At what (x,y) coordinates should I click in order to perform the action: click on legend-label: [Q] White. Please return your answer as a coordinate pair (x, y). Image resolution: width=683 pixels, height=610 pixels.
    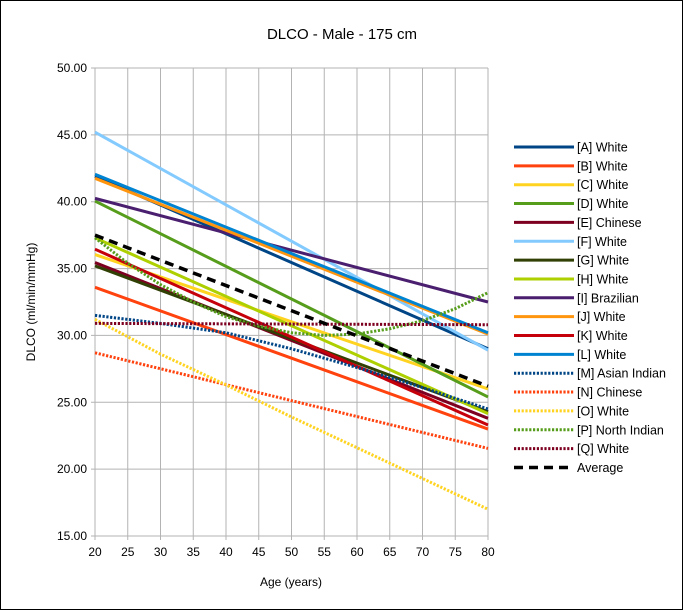
    Looking at the image, I should click on (603, 449).